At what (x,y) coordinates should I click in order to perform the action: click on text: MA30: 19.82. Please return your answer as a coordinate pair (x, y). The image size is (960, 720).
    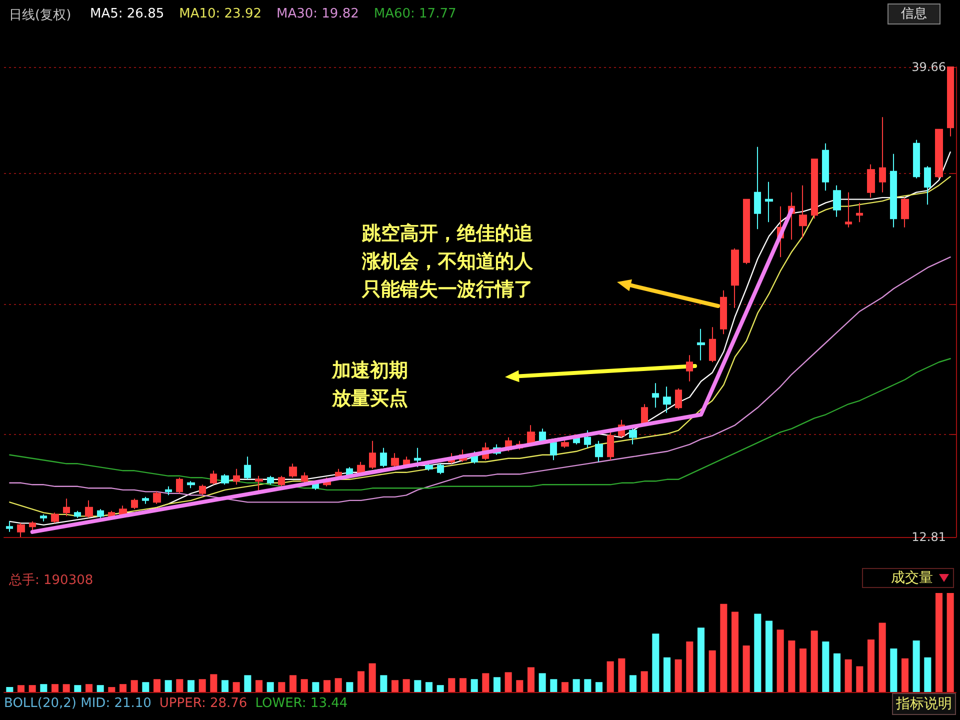
    Looking at the image, I should click on (317, 14).